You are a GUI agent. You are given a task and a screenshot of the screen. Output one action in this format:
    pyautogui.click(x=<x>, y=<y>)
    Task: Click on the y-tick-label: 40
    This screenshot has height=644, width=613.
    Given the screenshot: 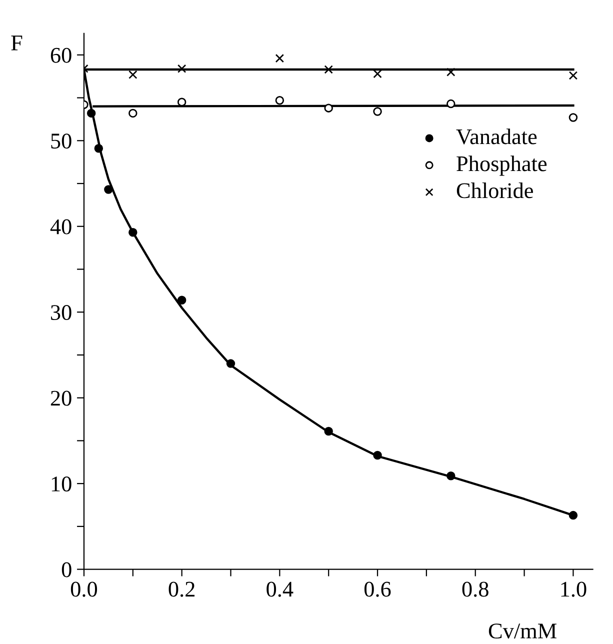 What is the action you would take?
    pyautogui.click(x=61, y=226)
    